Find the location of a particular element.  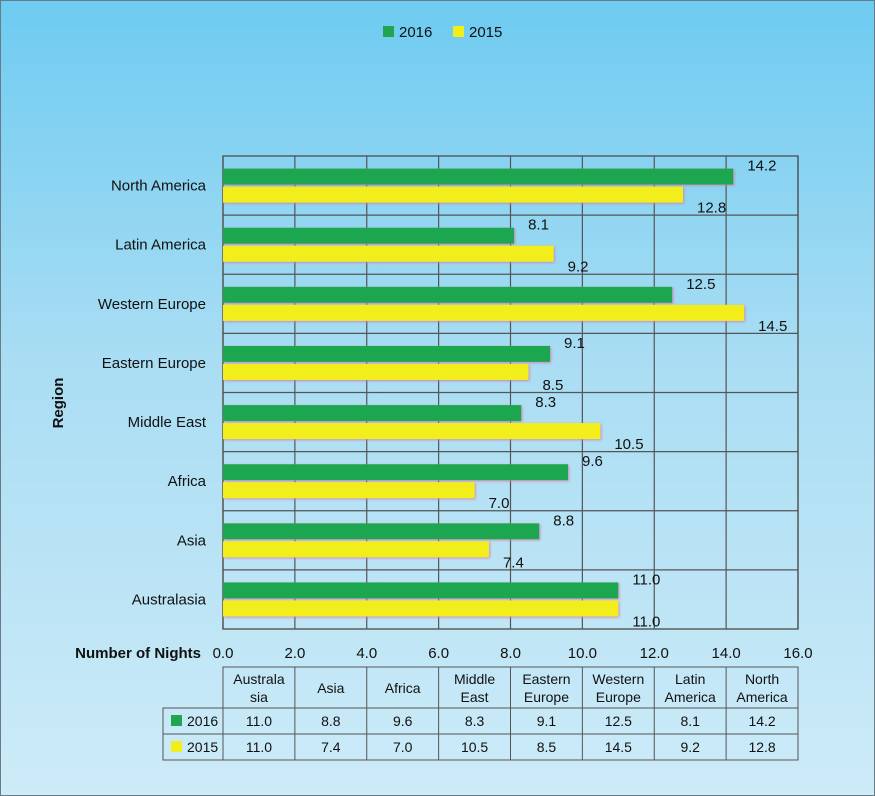

x-tick-label: 14.0 is located at coordinates (726, 653).